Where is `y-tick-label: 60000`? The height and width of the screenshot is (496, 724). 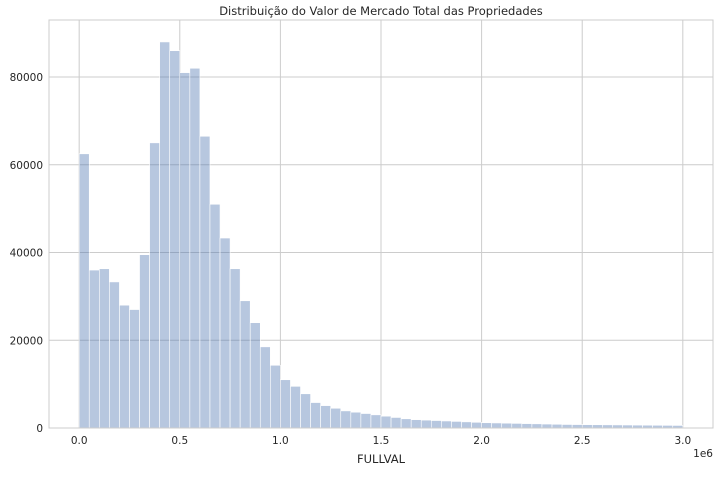 y-tick-label: 60000 is located at coordinates (26, 166).